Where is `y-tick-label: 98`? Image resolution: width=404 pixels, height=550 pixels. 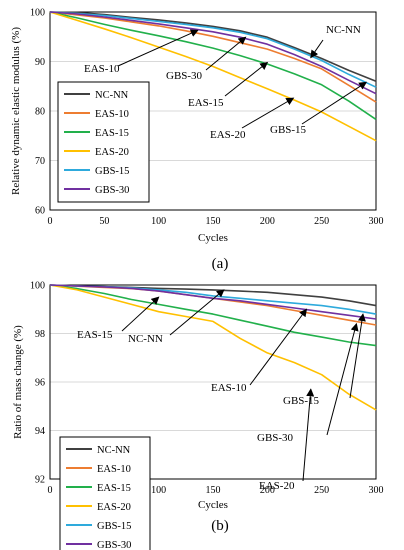
y-tick-label: 98 is located at coordinates (40, 334).